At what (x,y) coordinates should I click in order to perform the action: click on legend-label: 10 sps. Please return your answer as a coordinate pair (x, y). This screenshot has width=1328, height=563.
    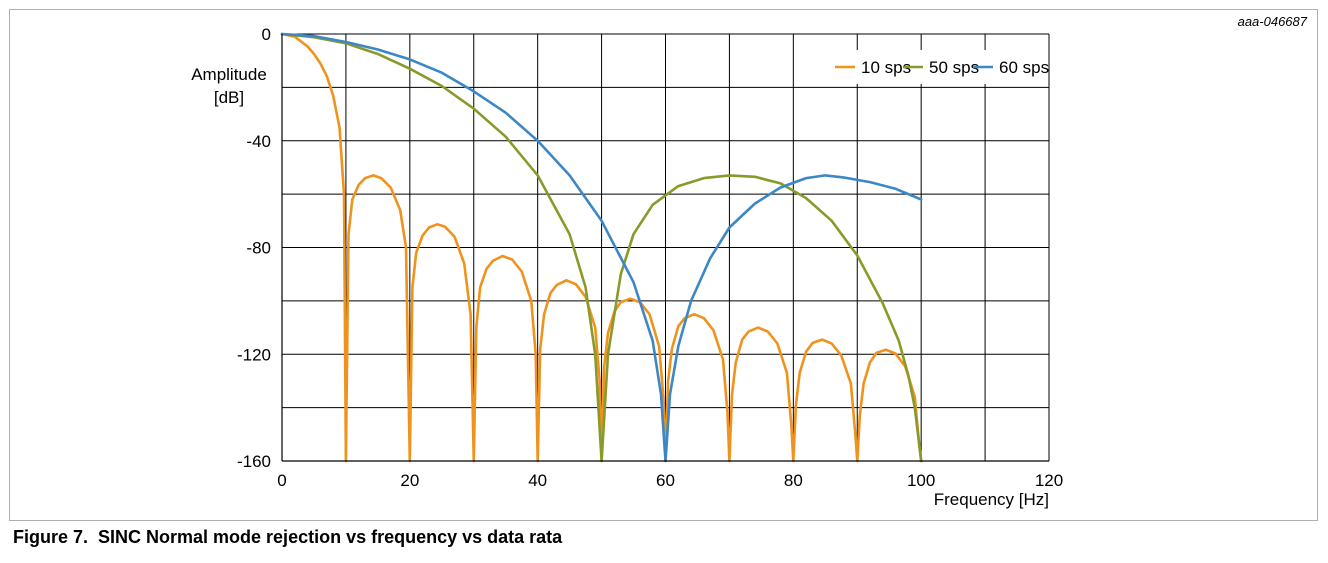
    Looking at the image, I should click on (886, 67).